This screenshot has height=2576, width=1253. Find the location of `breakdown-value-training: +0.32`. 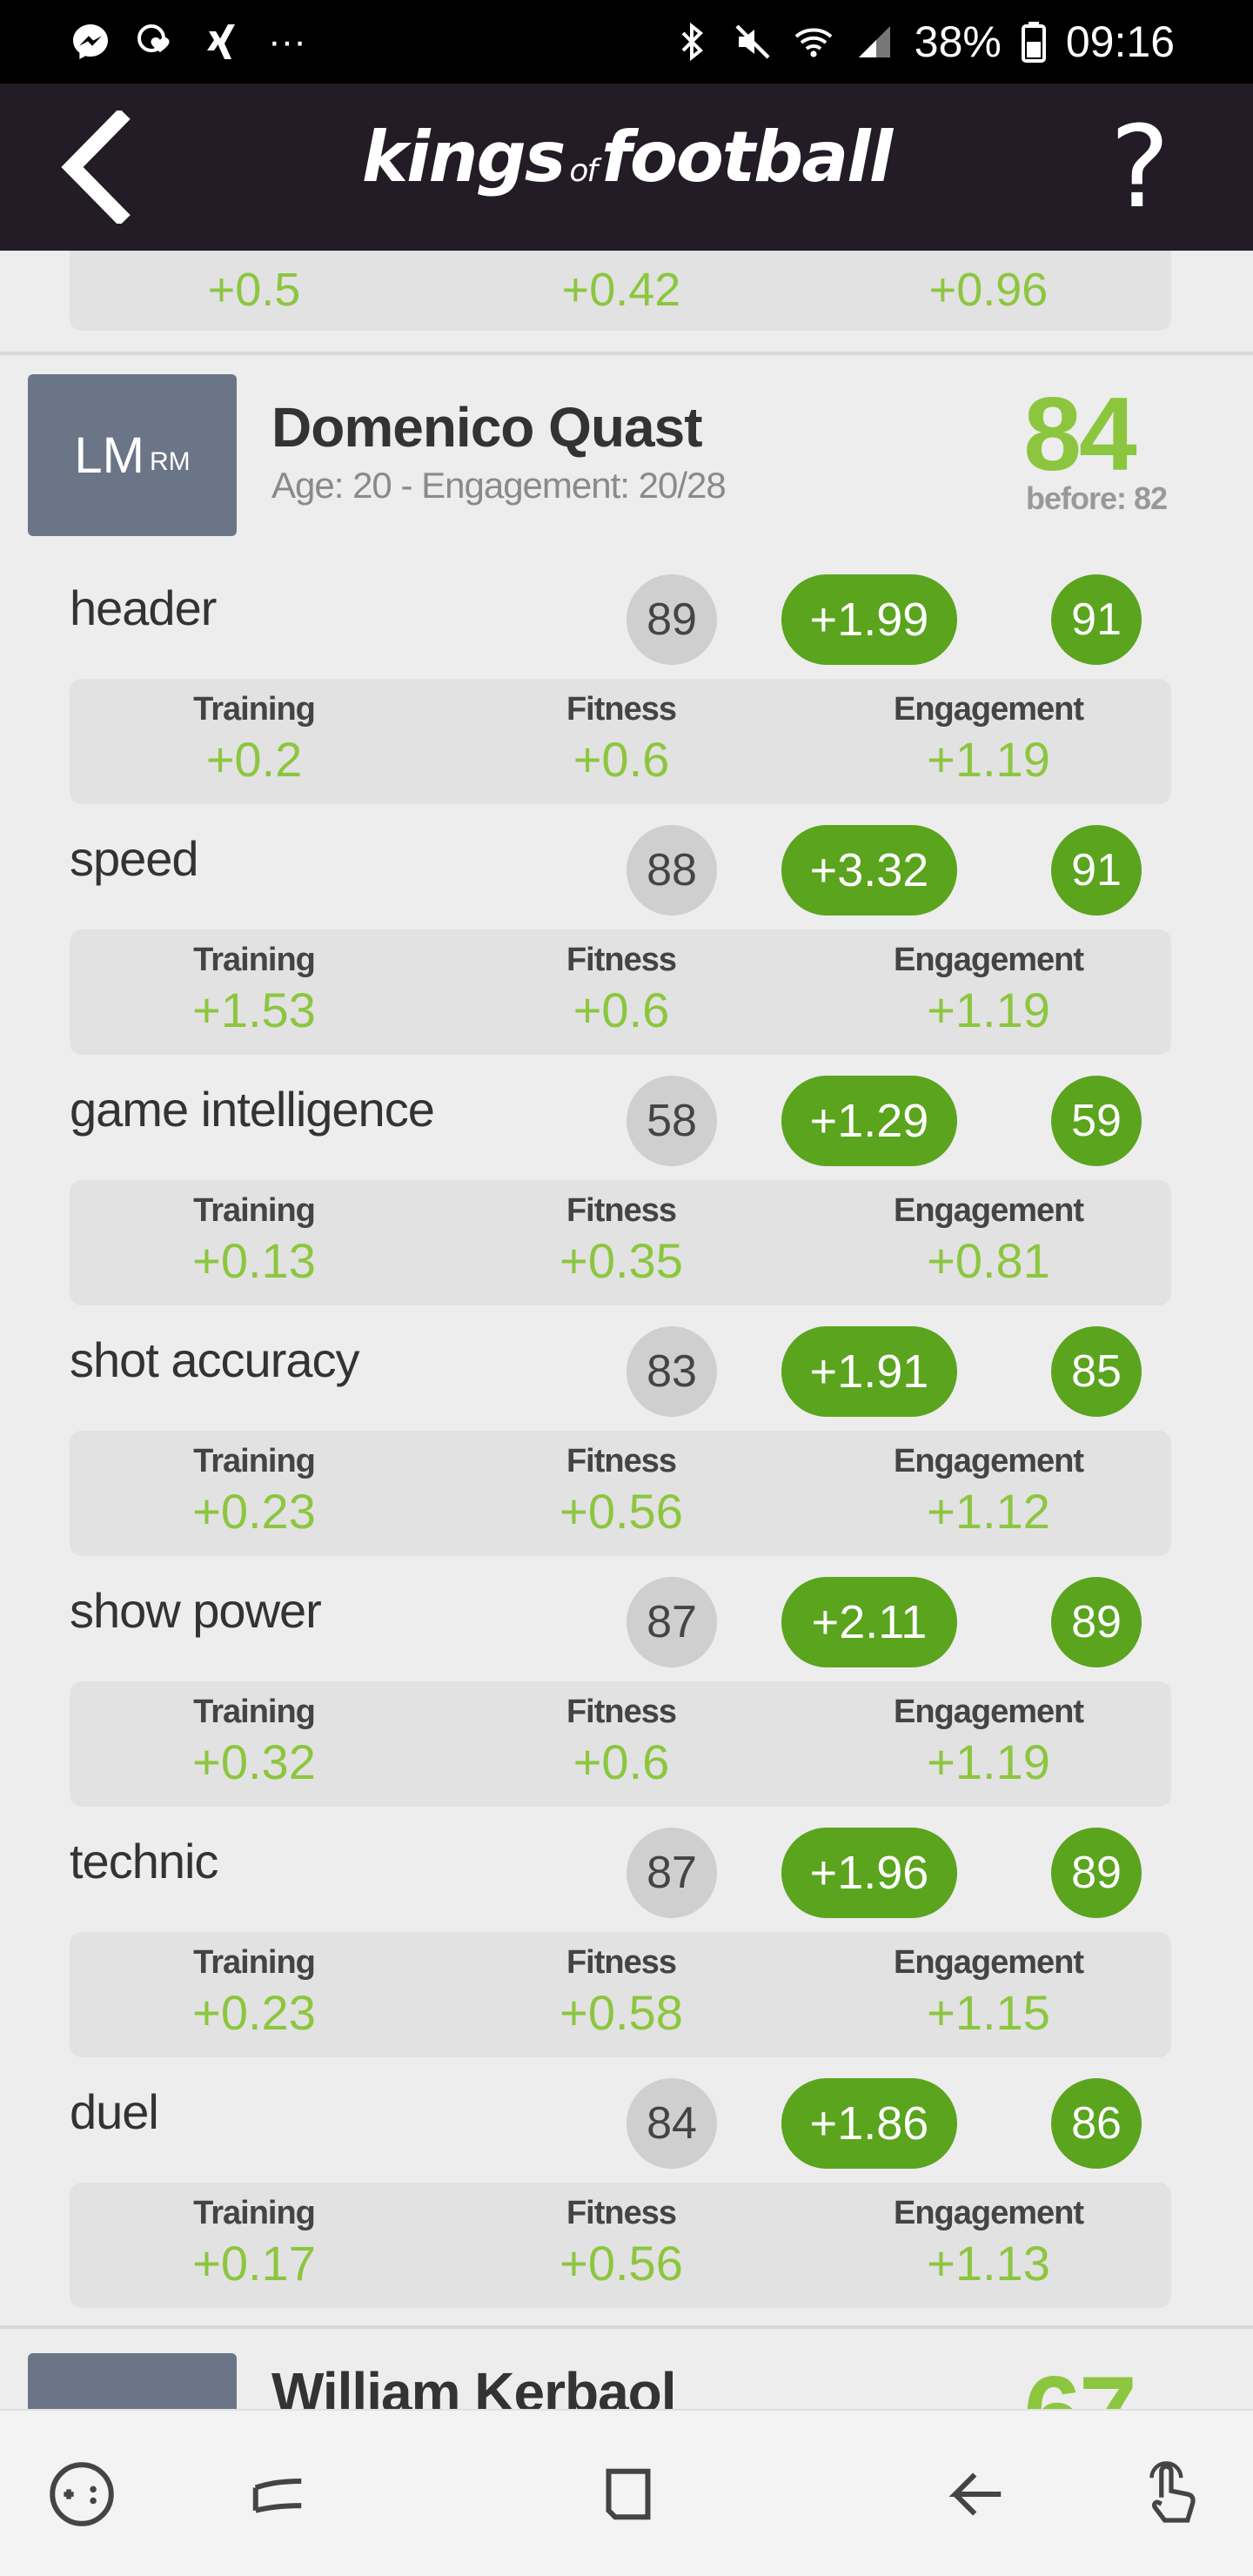

breakdown-value-training: +0.32 is located at coordinates (254, 1761).